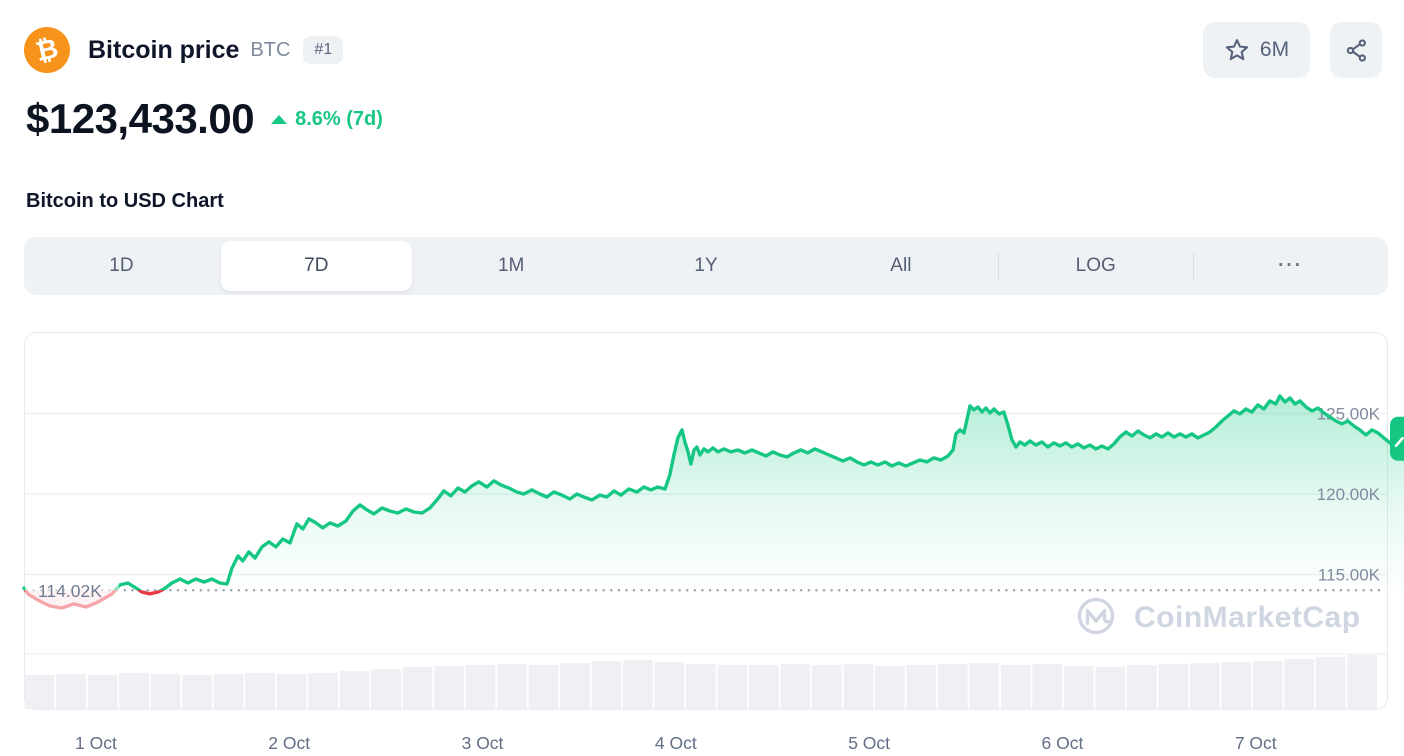 This screenshot has height=756, width=1404. I want to click on tab-all: All, so click(901, 265).